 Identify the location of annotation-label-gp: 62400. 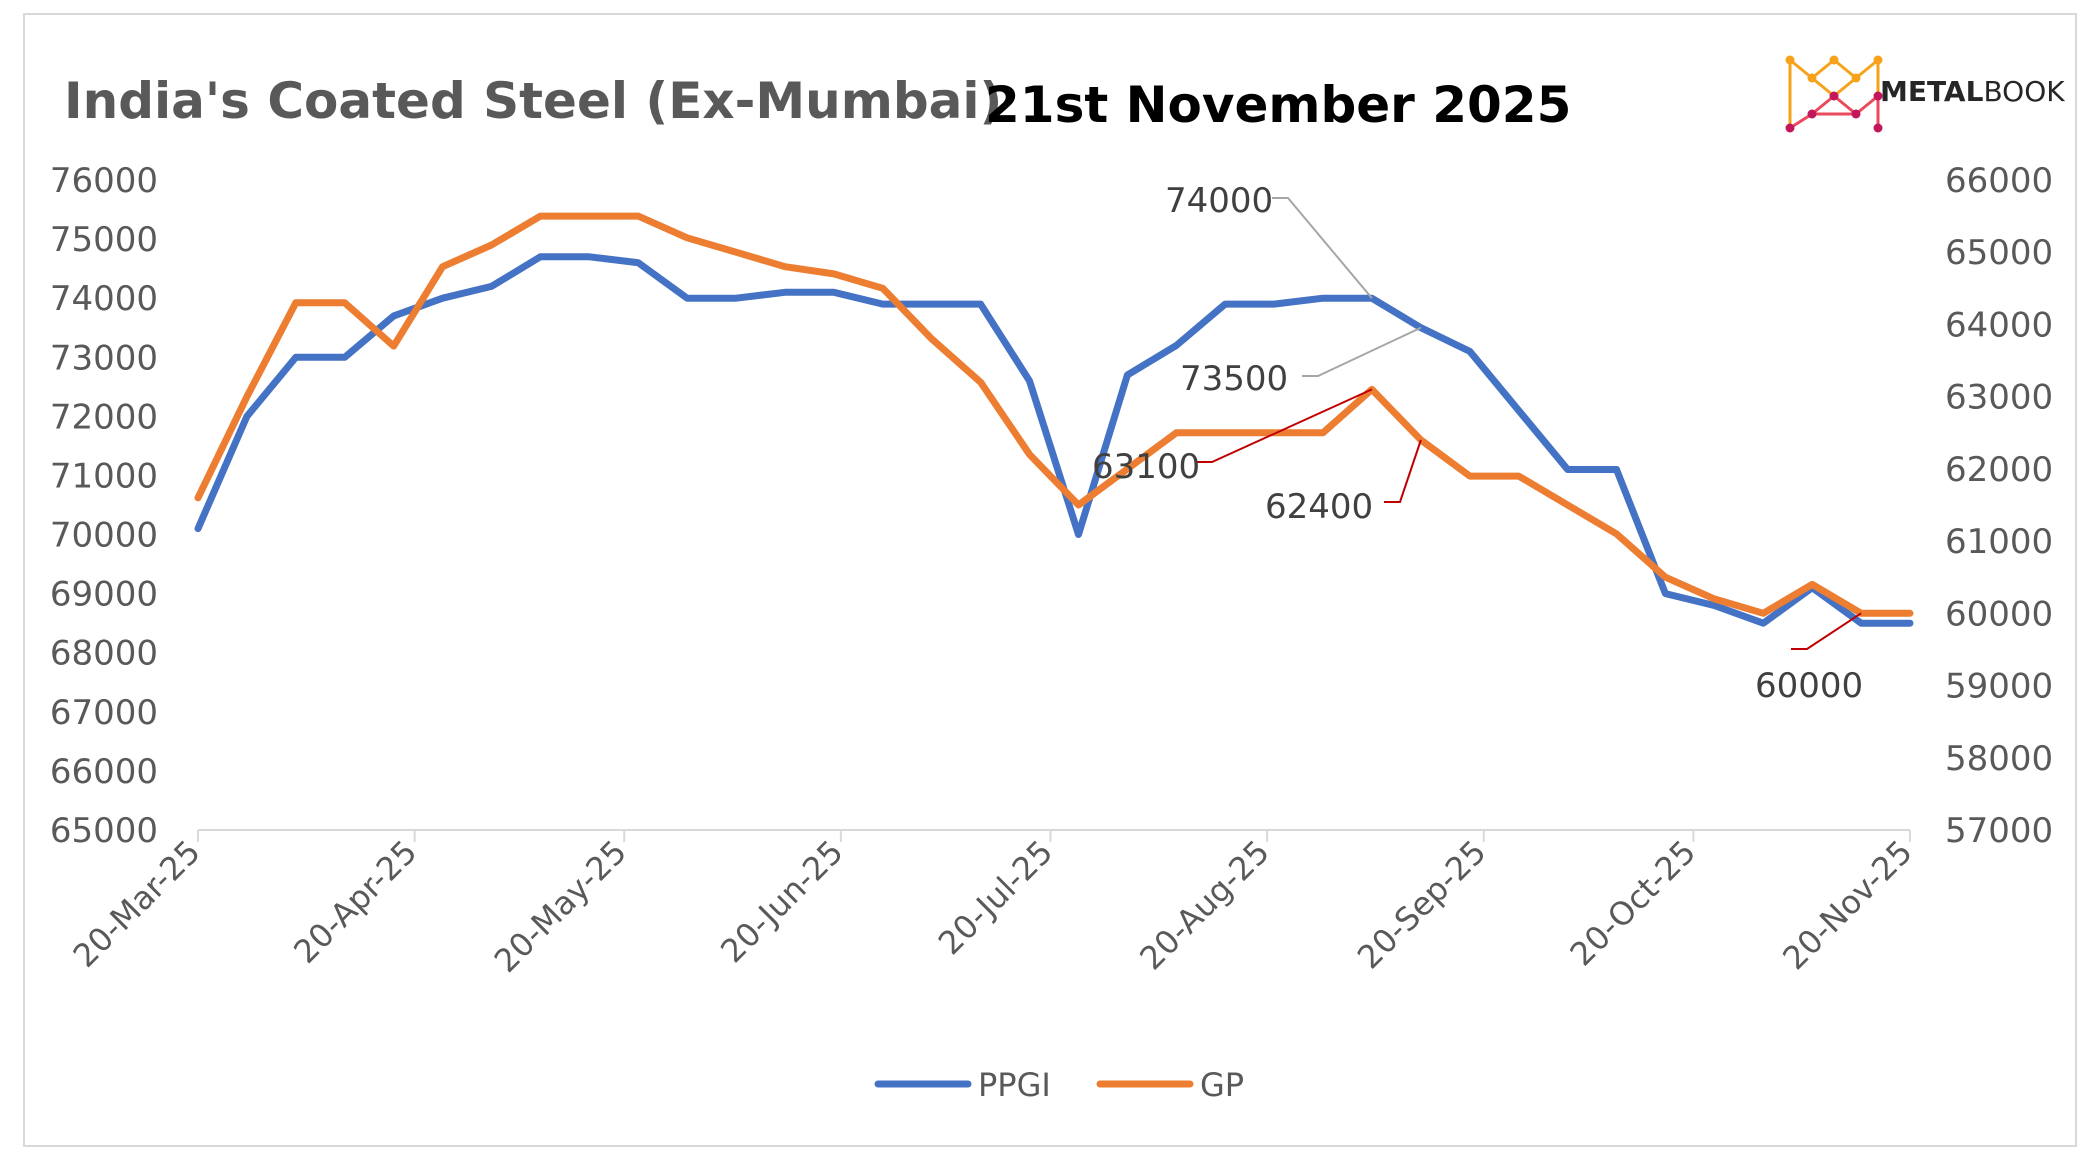
(1319, 507).